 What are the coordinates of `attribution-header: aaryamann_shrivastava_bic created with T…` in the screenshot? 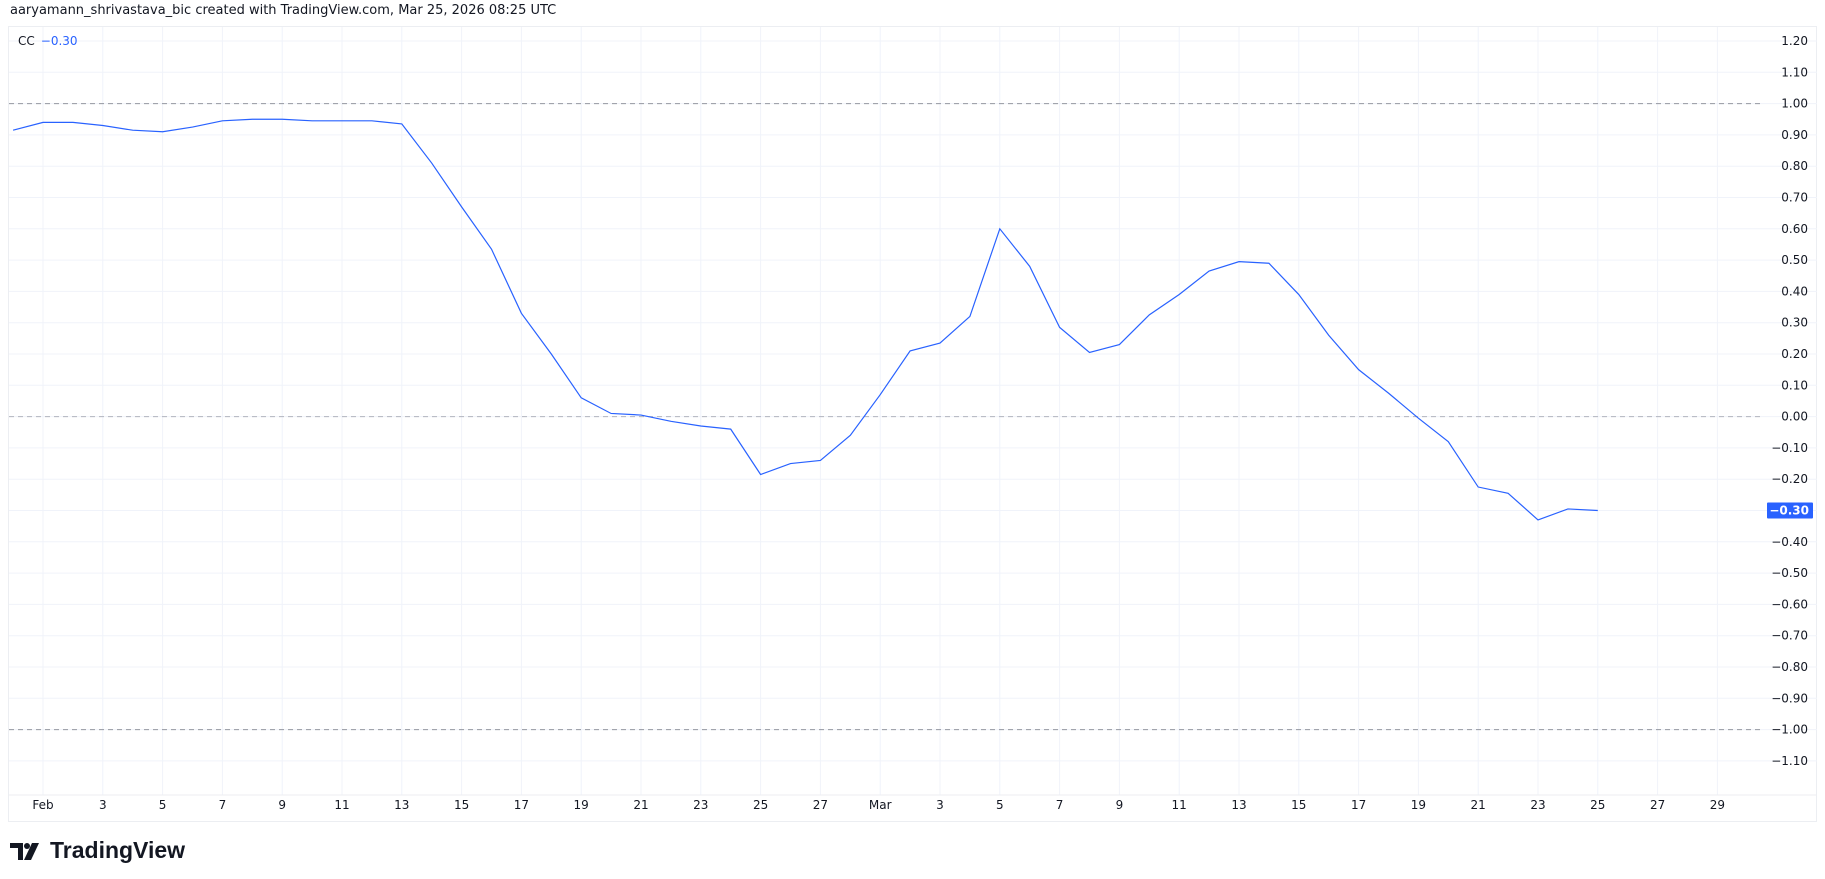 It's located at (283, 10).